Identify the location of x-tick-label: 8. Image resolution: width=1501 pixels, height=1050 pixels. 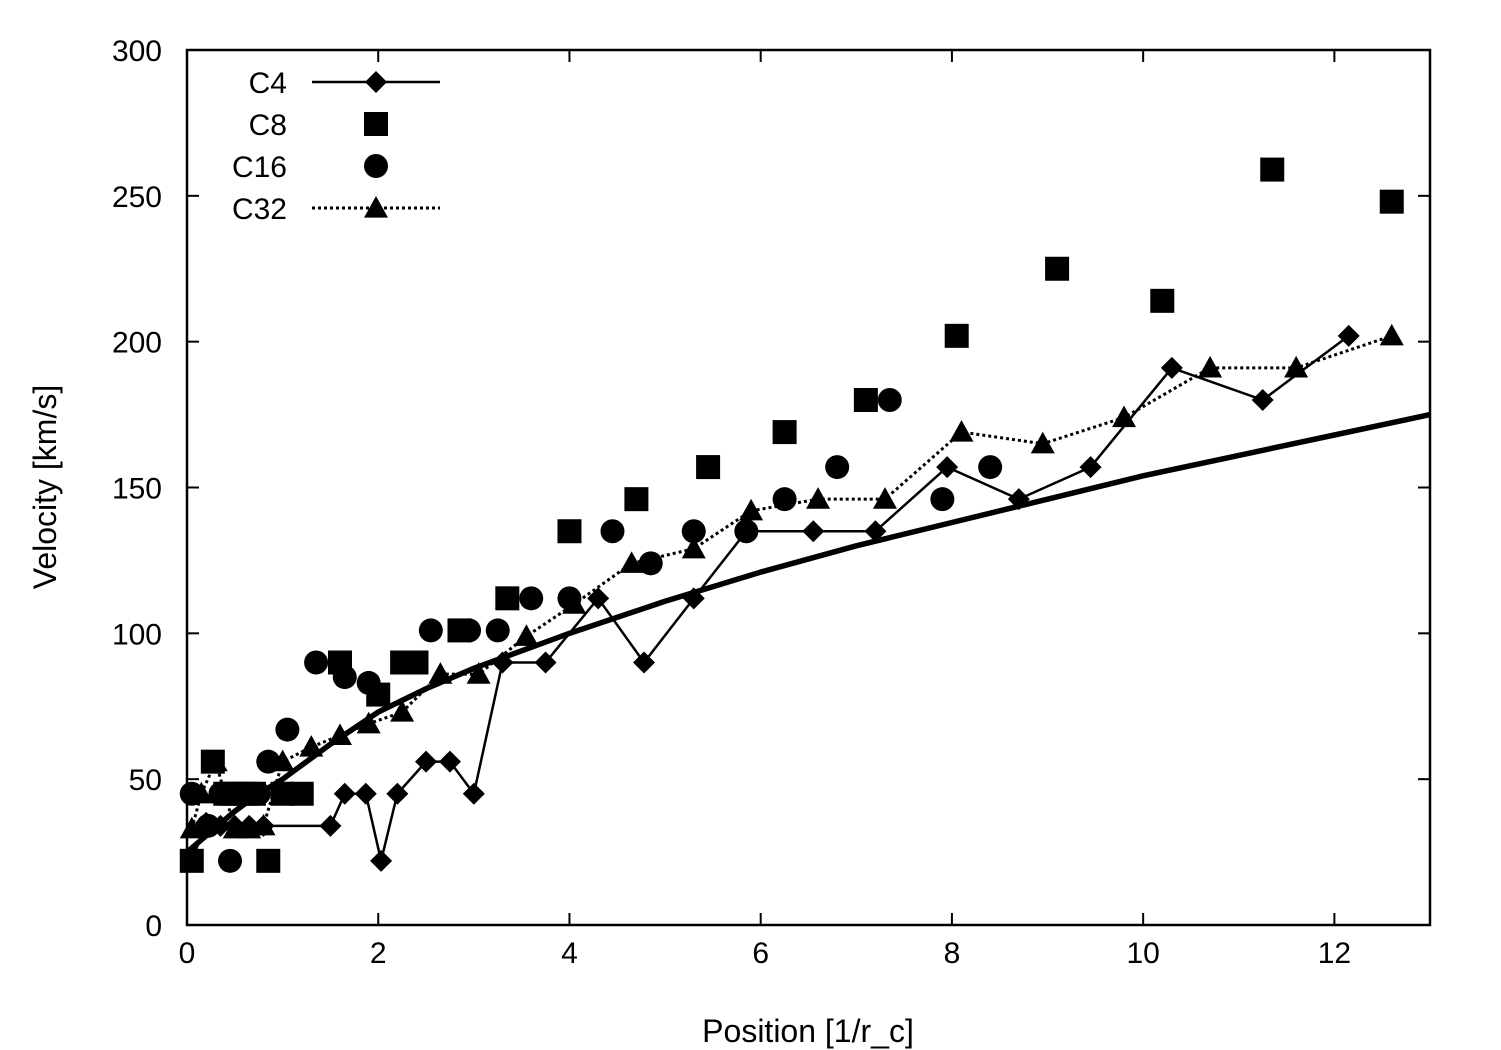
(952, 953).